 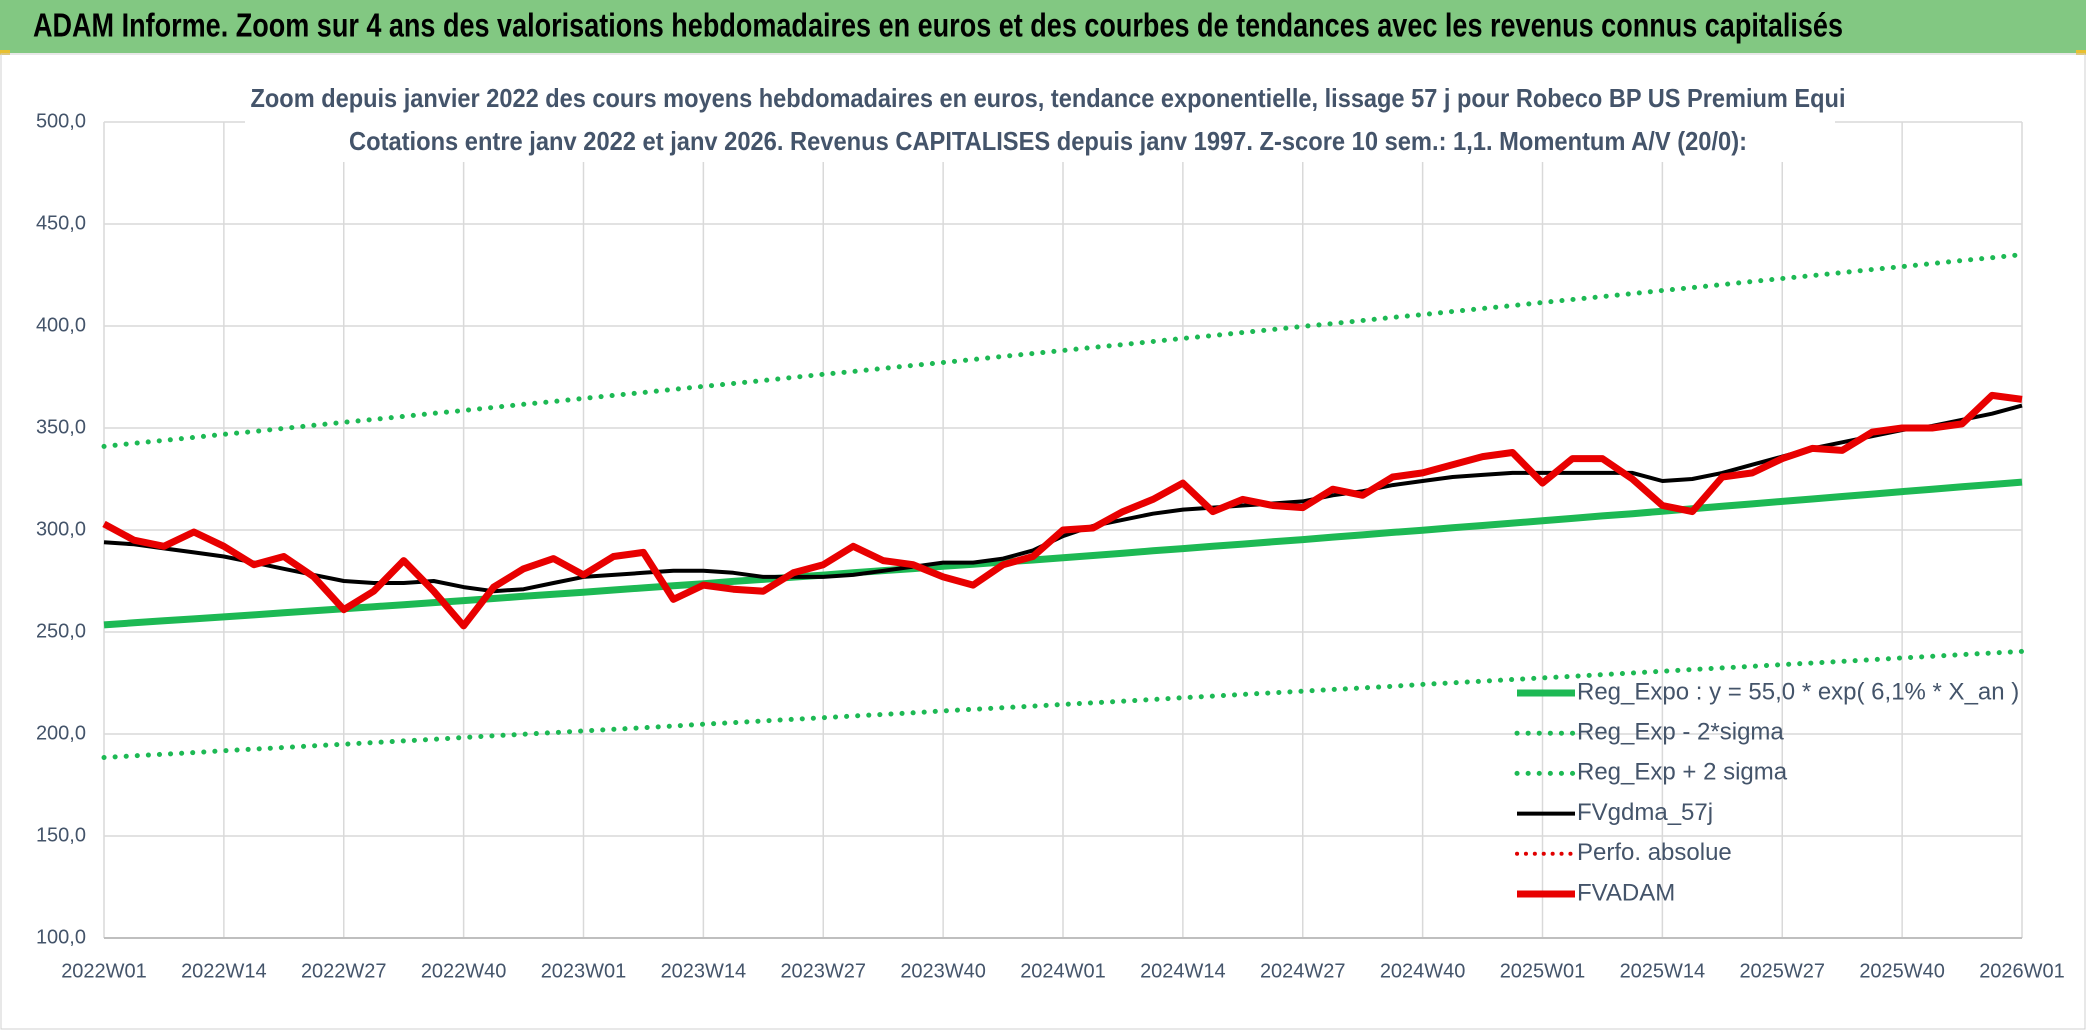 What do you see at coordinates (1663, 971) in the screenshot?
I see `x-tick-label: 2025W14` at bounding box center [1663, 971].